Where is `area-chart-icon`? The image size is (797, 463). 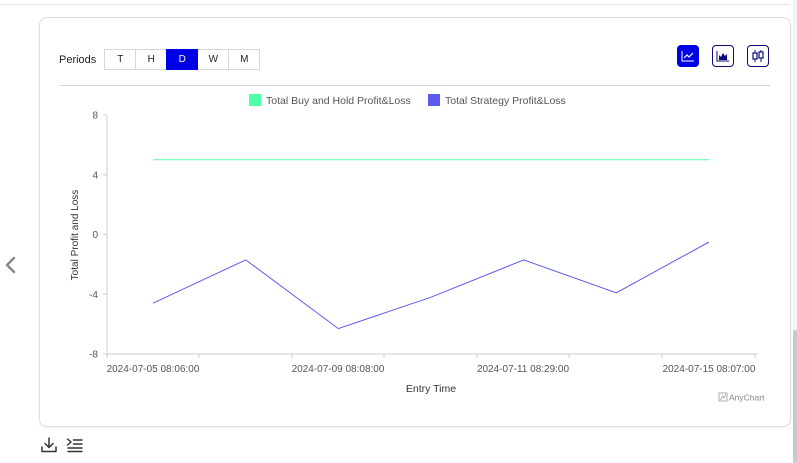
area-chart-icon is located at coordinates (722, 56).